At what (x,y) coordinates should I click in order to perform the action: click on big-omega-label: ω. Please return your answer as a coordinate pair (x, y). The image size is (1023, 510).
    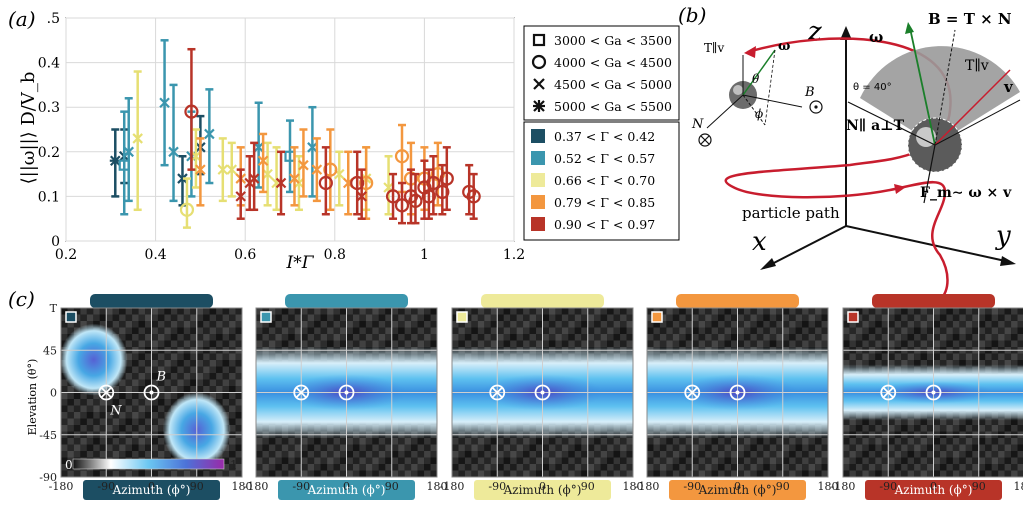
    Looking at the image, I should click on (876, 37).